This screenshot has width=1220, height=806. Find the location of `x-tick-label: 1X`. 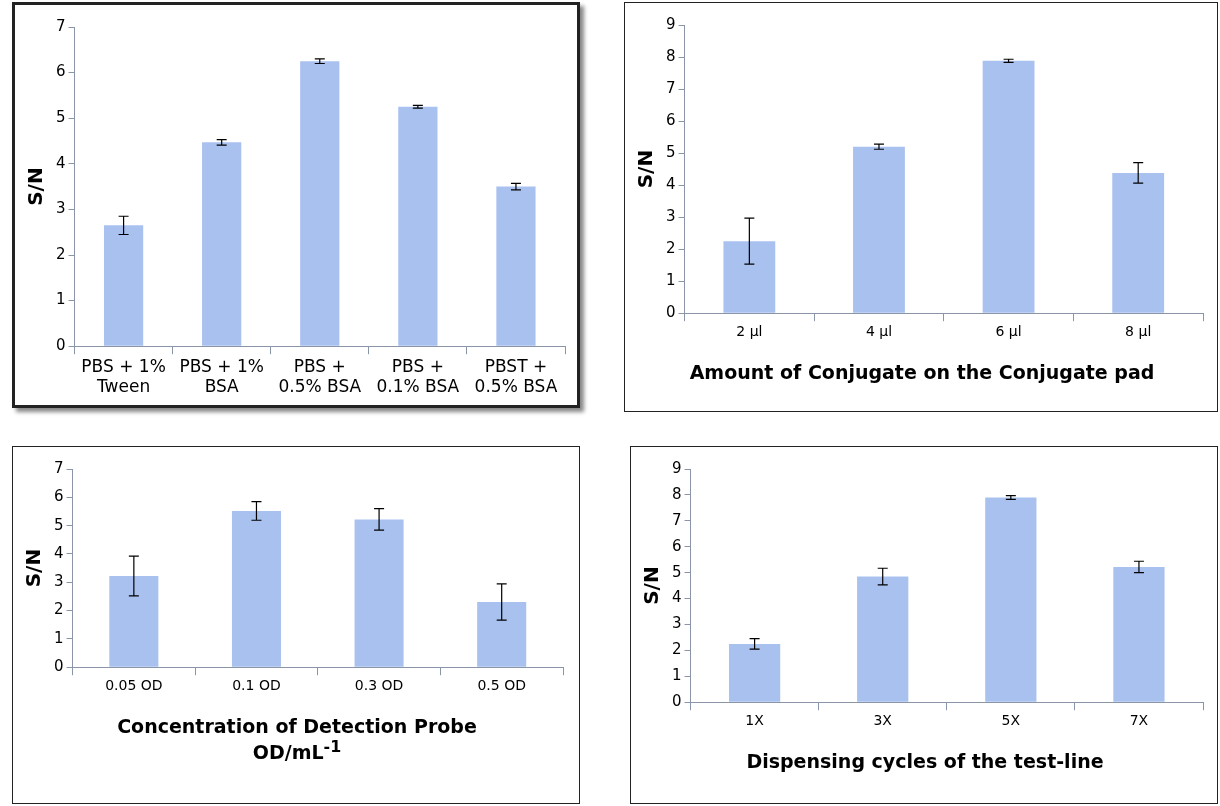

x-tick-label: 1X is located at coordinates (755, 720).